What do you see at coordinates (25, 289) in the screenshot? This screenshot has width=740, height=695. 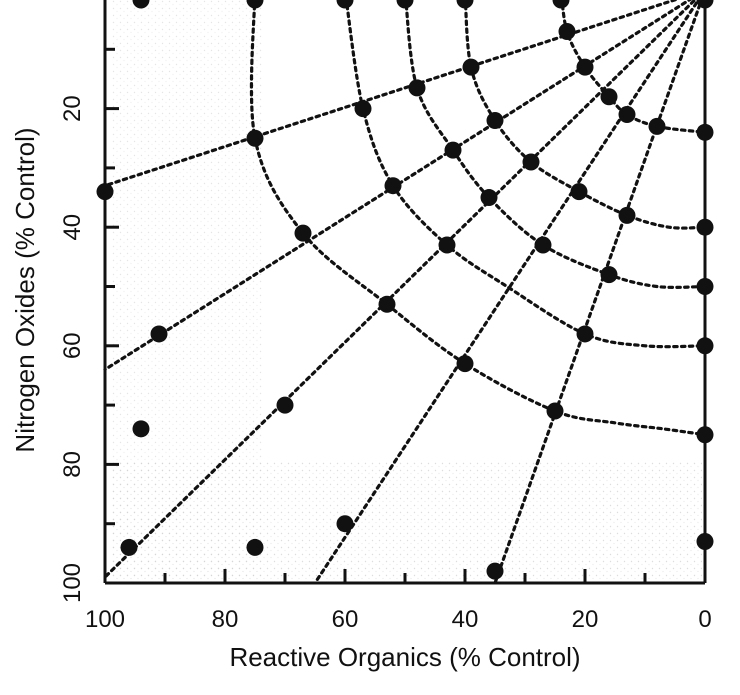 I see `y-axis-title: Nitrogen Oxides (% Control)` at bounding box center [25, 289].